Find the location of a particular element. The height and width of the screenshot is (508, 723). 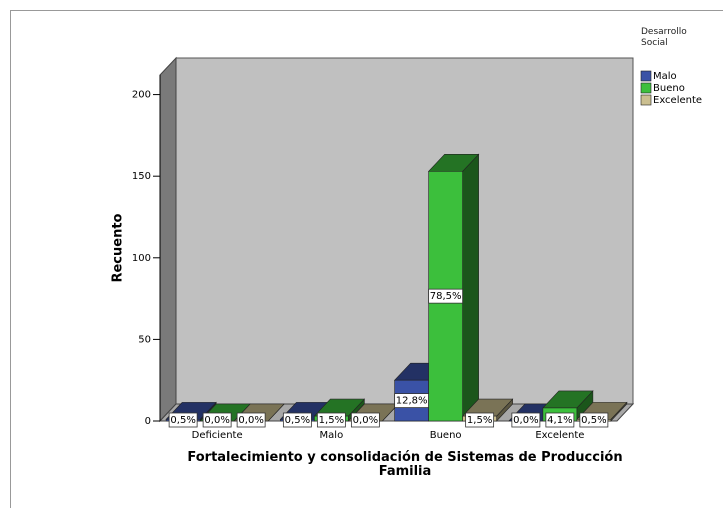

x-tick-label: Bueno is located at coordinates (446, 435).